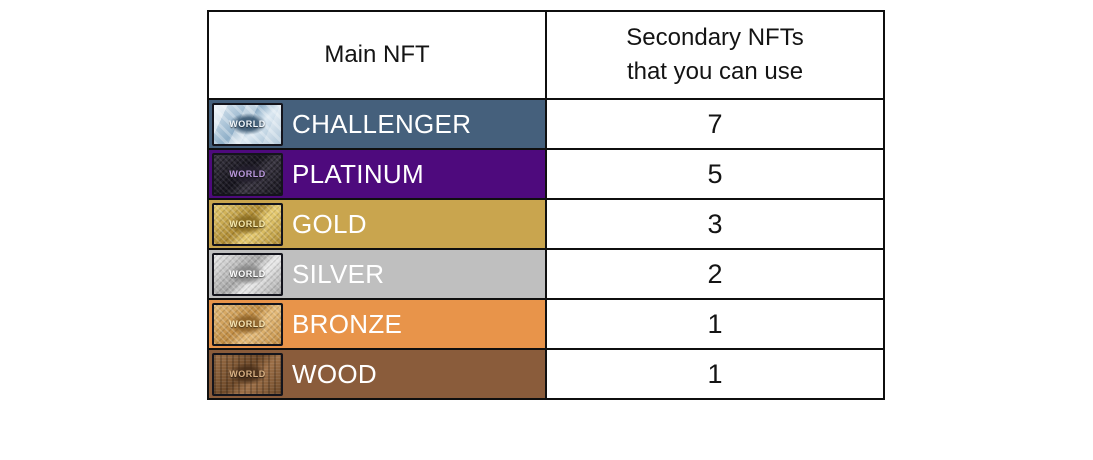 Image resolution: width=1093 pixels, height=460 pixels. I want to click on tier-cell: WORLD WOOD, so click(378, 374).